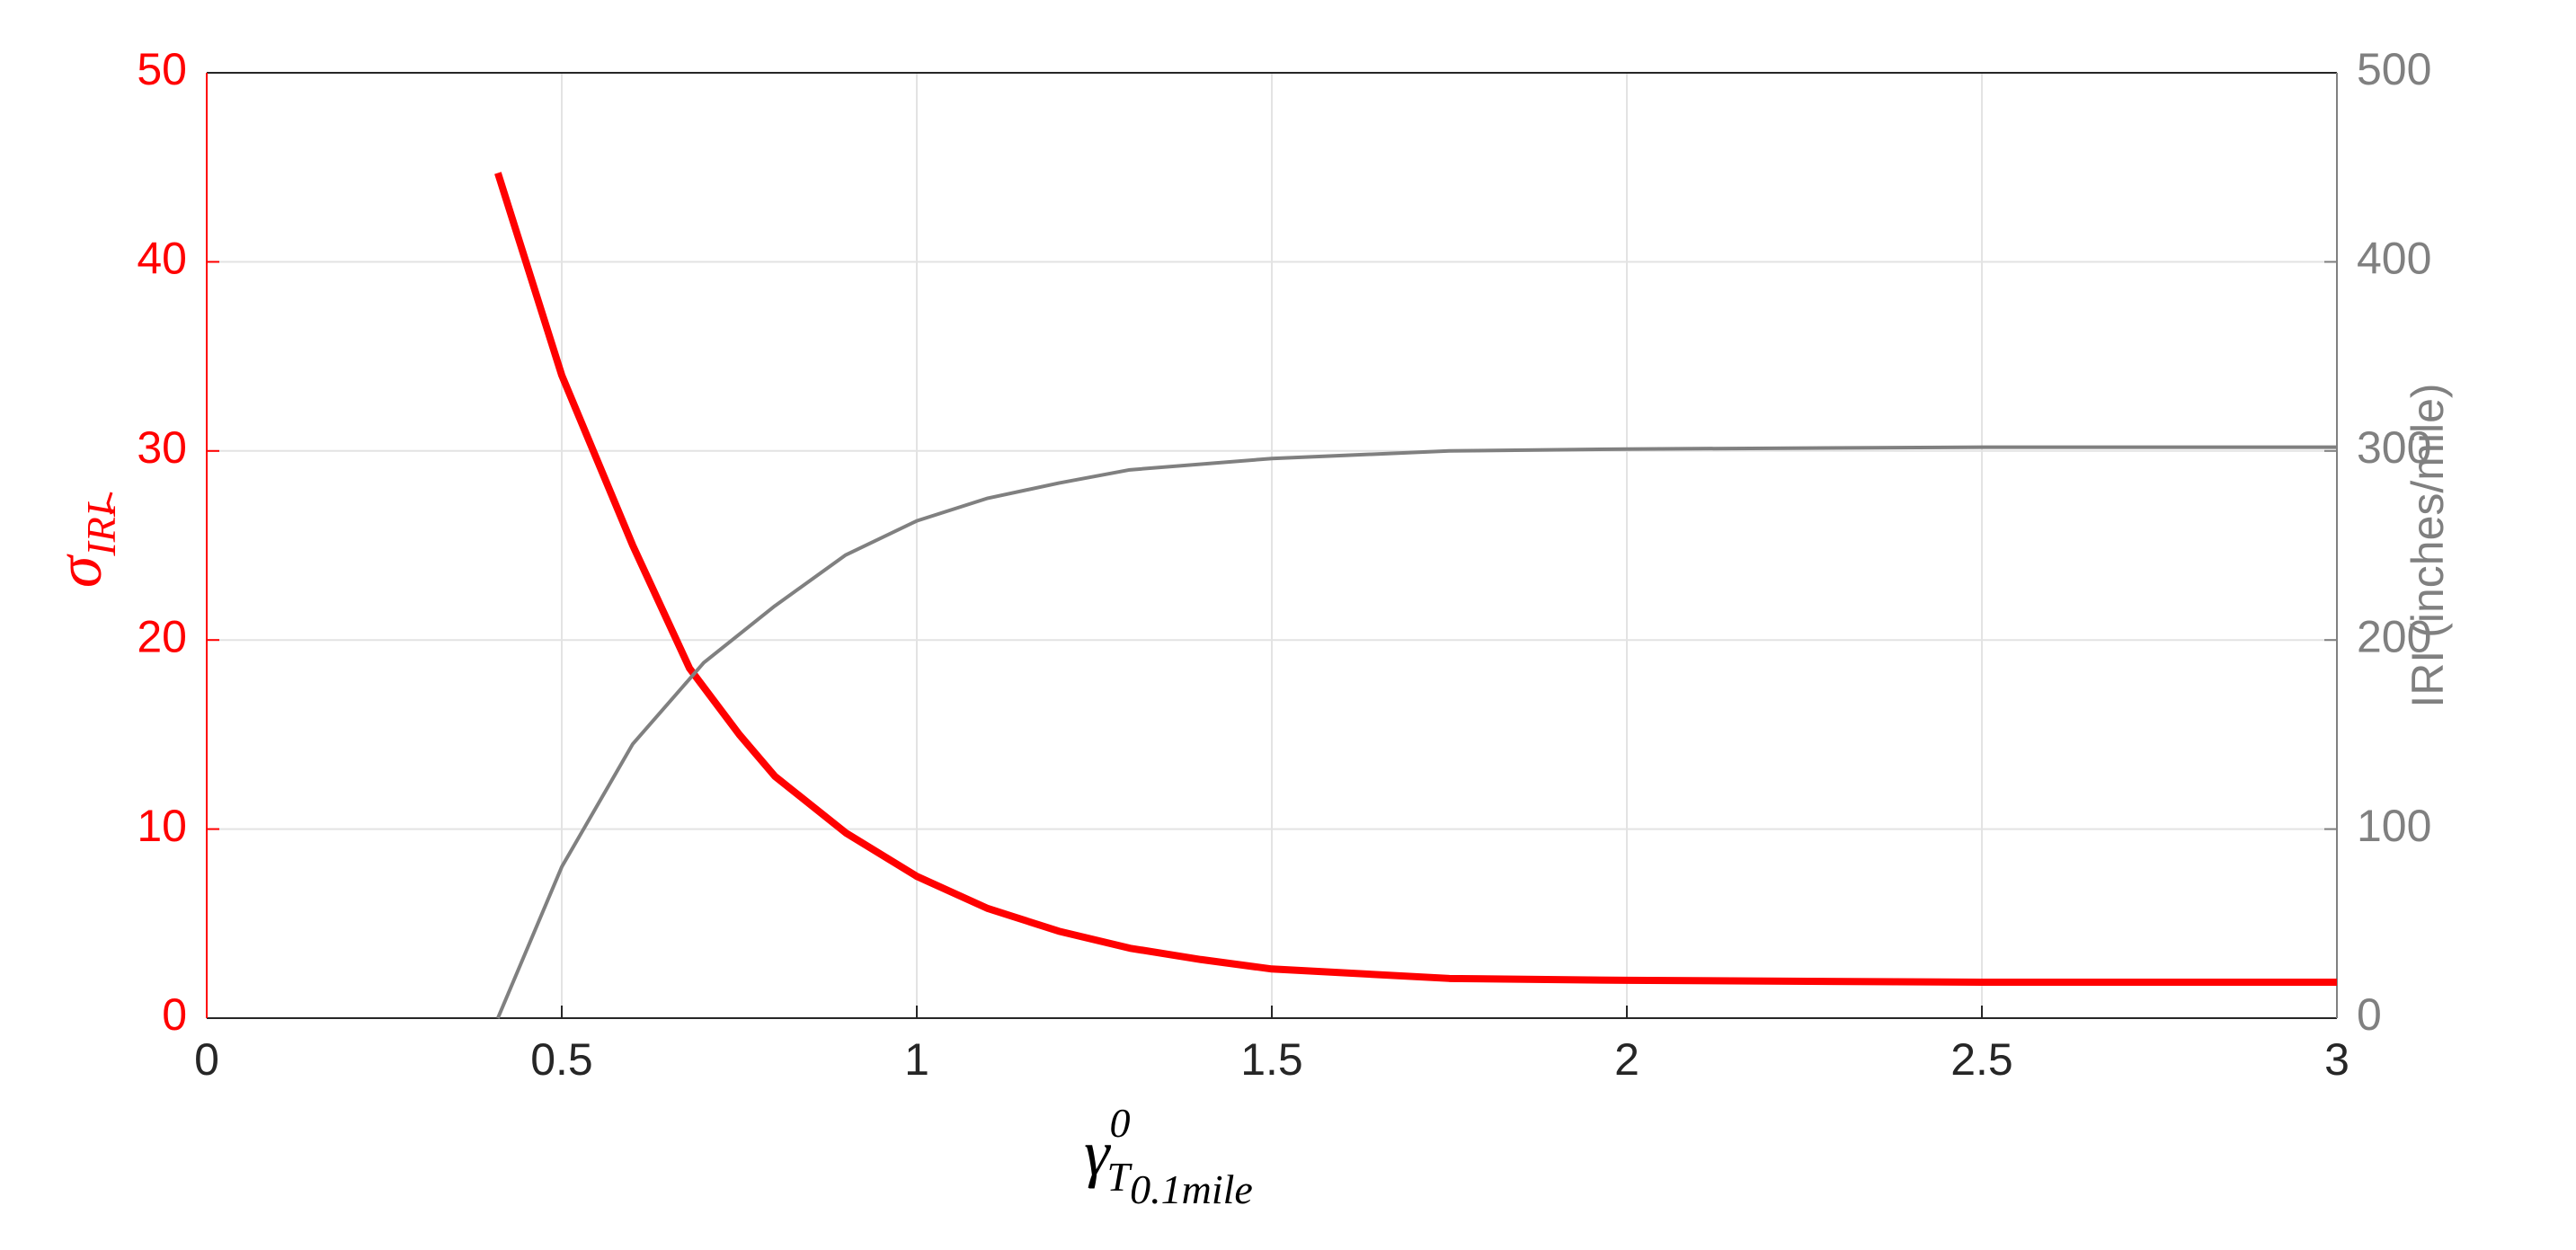 Image resolution: width=2576 pixels, height=1250 pixels. I want to click on x-label-superscript: 0, so click(1120, 1123).